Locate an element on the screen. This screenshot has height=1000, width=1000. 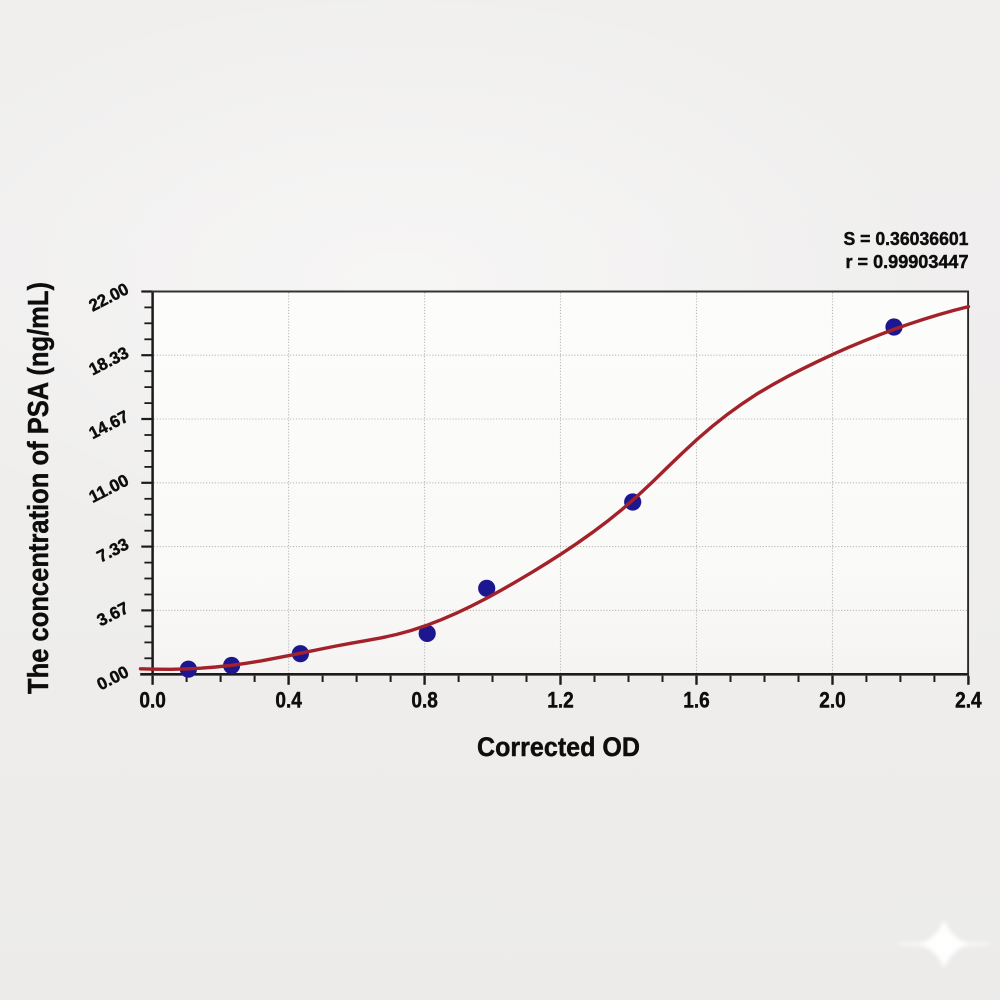
svg-text: 0.8 is located at coordinates (424, 699).